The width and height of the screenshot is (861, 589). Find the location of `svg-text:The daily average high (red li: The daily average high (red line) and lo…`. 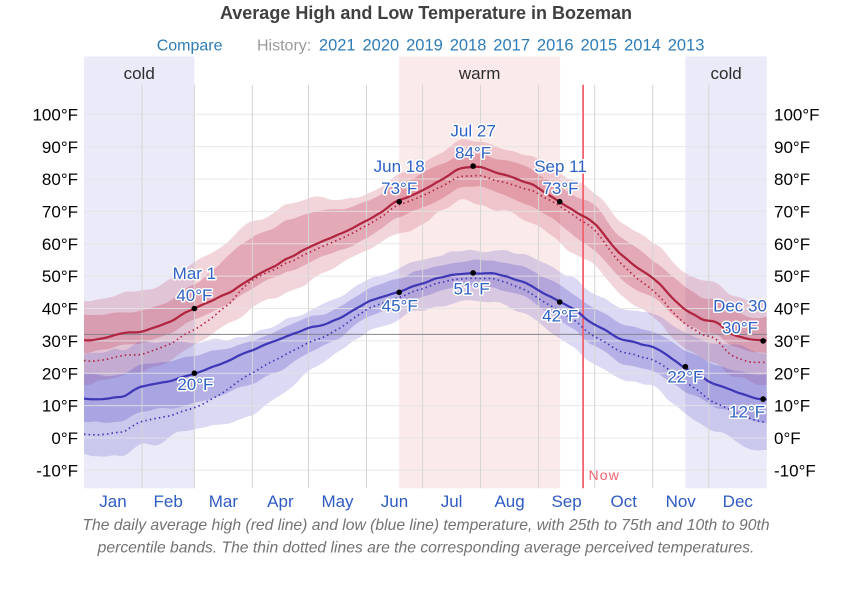

svg-text:The daily average high (red li: The daily average high (red line) and lo… is located at coordinates (425, 525).